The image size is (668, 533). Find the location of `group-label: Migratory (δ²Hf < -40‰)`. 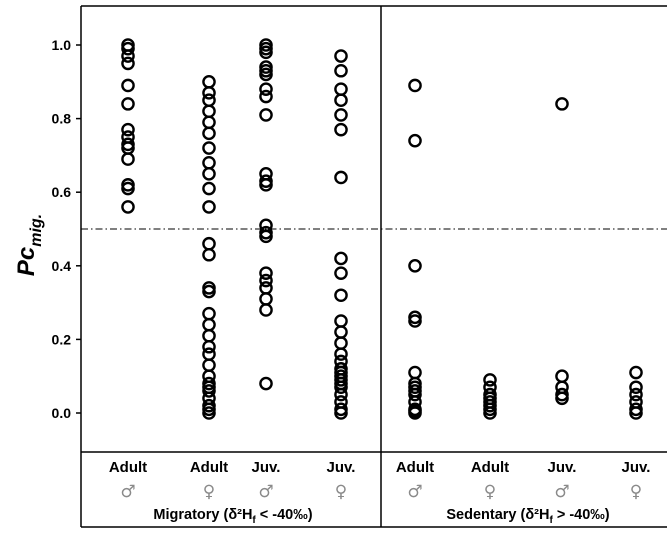

group-label: Migratory (δ²Hf < -40‰) is located at coordinates (232, 516).